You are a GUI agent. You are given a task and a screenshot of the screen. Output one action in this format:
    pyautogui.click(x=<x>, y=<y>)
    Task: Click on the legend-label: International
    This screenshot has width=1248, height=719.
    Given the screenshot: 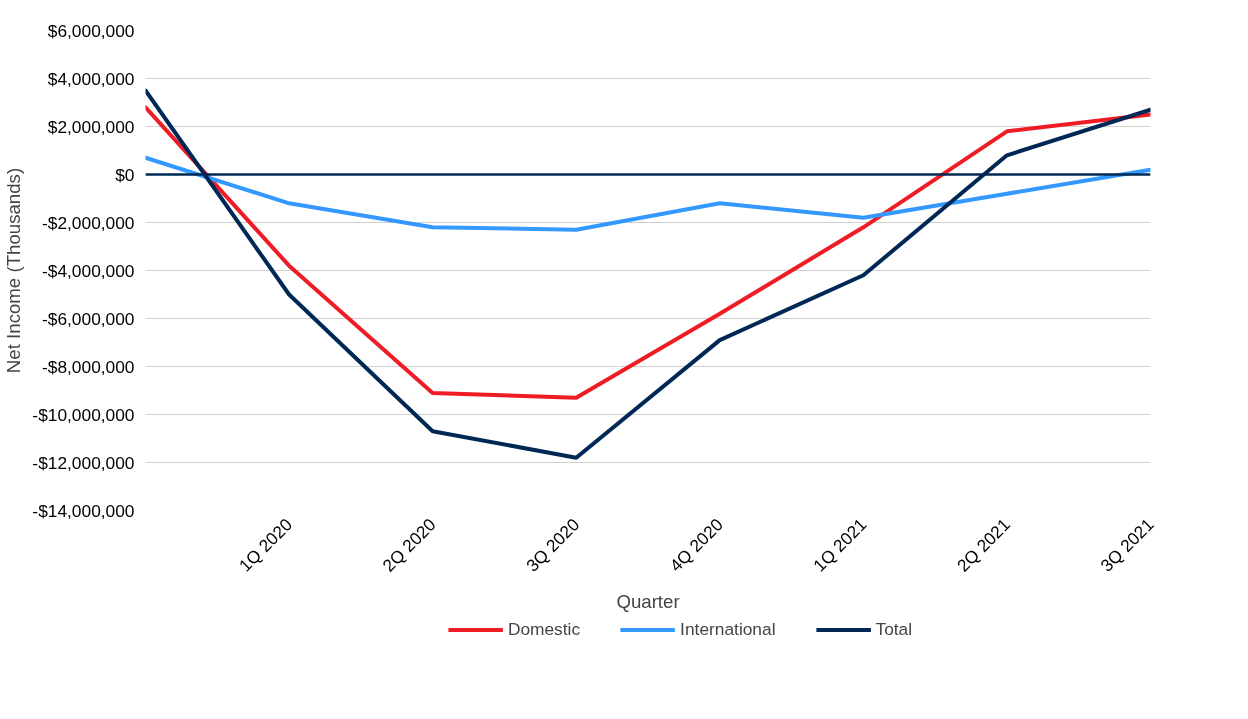 What is the action you would take?
    pyautogui.click(x=728, y=629)
    